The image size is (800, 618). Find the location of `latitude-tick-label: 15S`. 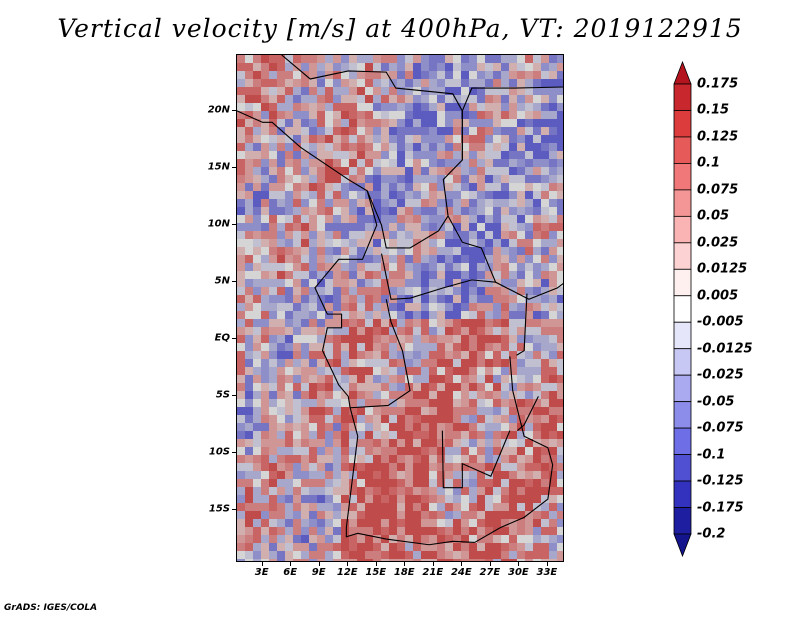

latitude-tick-label: 15S is located at coordinates (219, 509).